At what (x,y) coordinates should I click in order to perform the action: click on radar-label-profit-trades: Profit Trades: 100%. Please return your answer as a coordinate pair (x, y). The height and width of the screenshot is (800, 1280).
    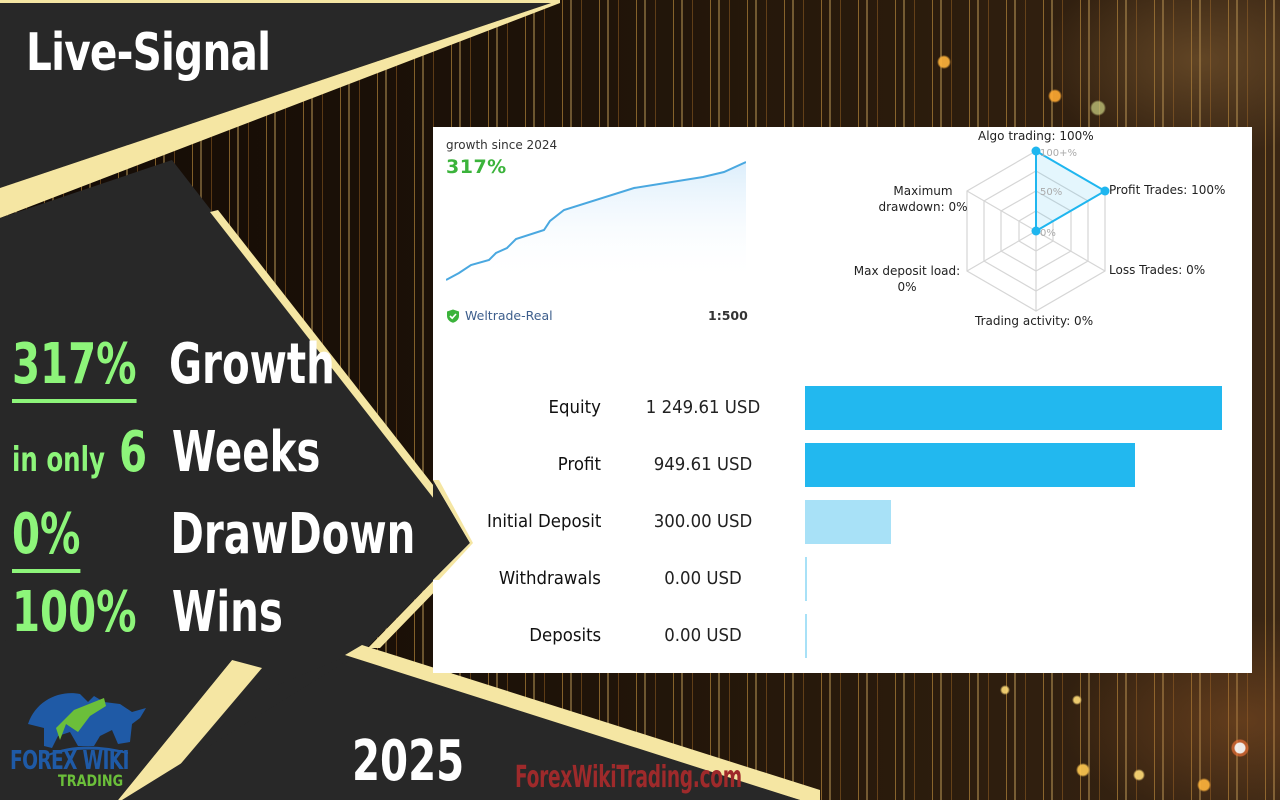
    Looking at the image, I should click on (1167, 190).